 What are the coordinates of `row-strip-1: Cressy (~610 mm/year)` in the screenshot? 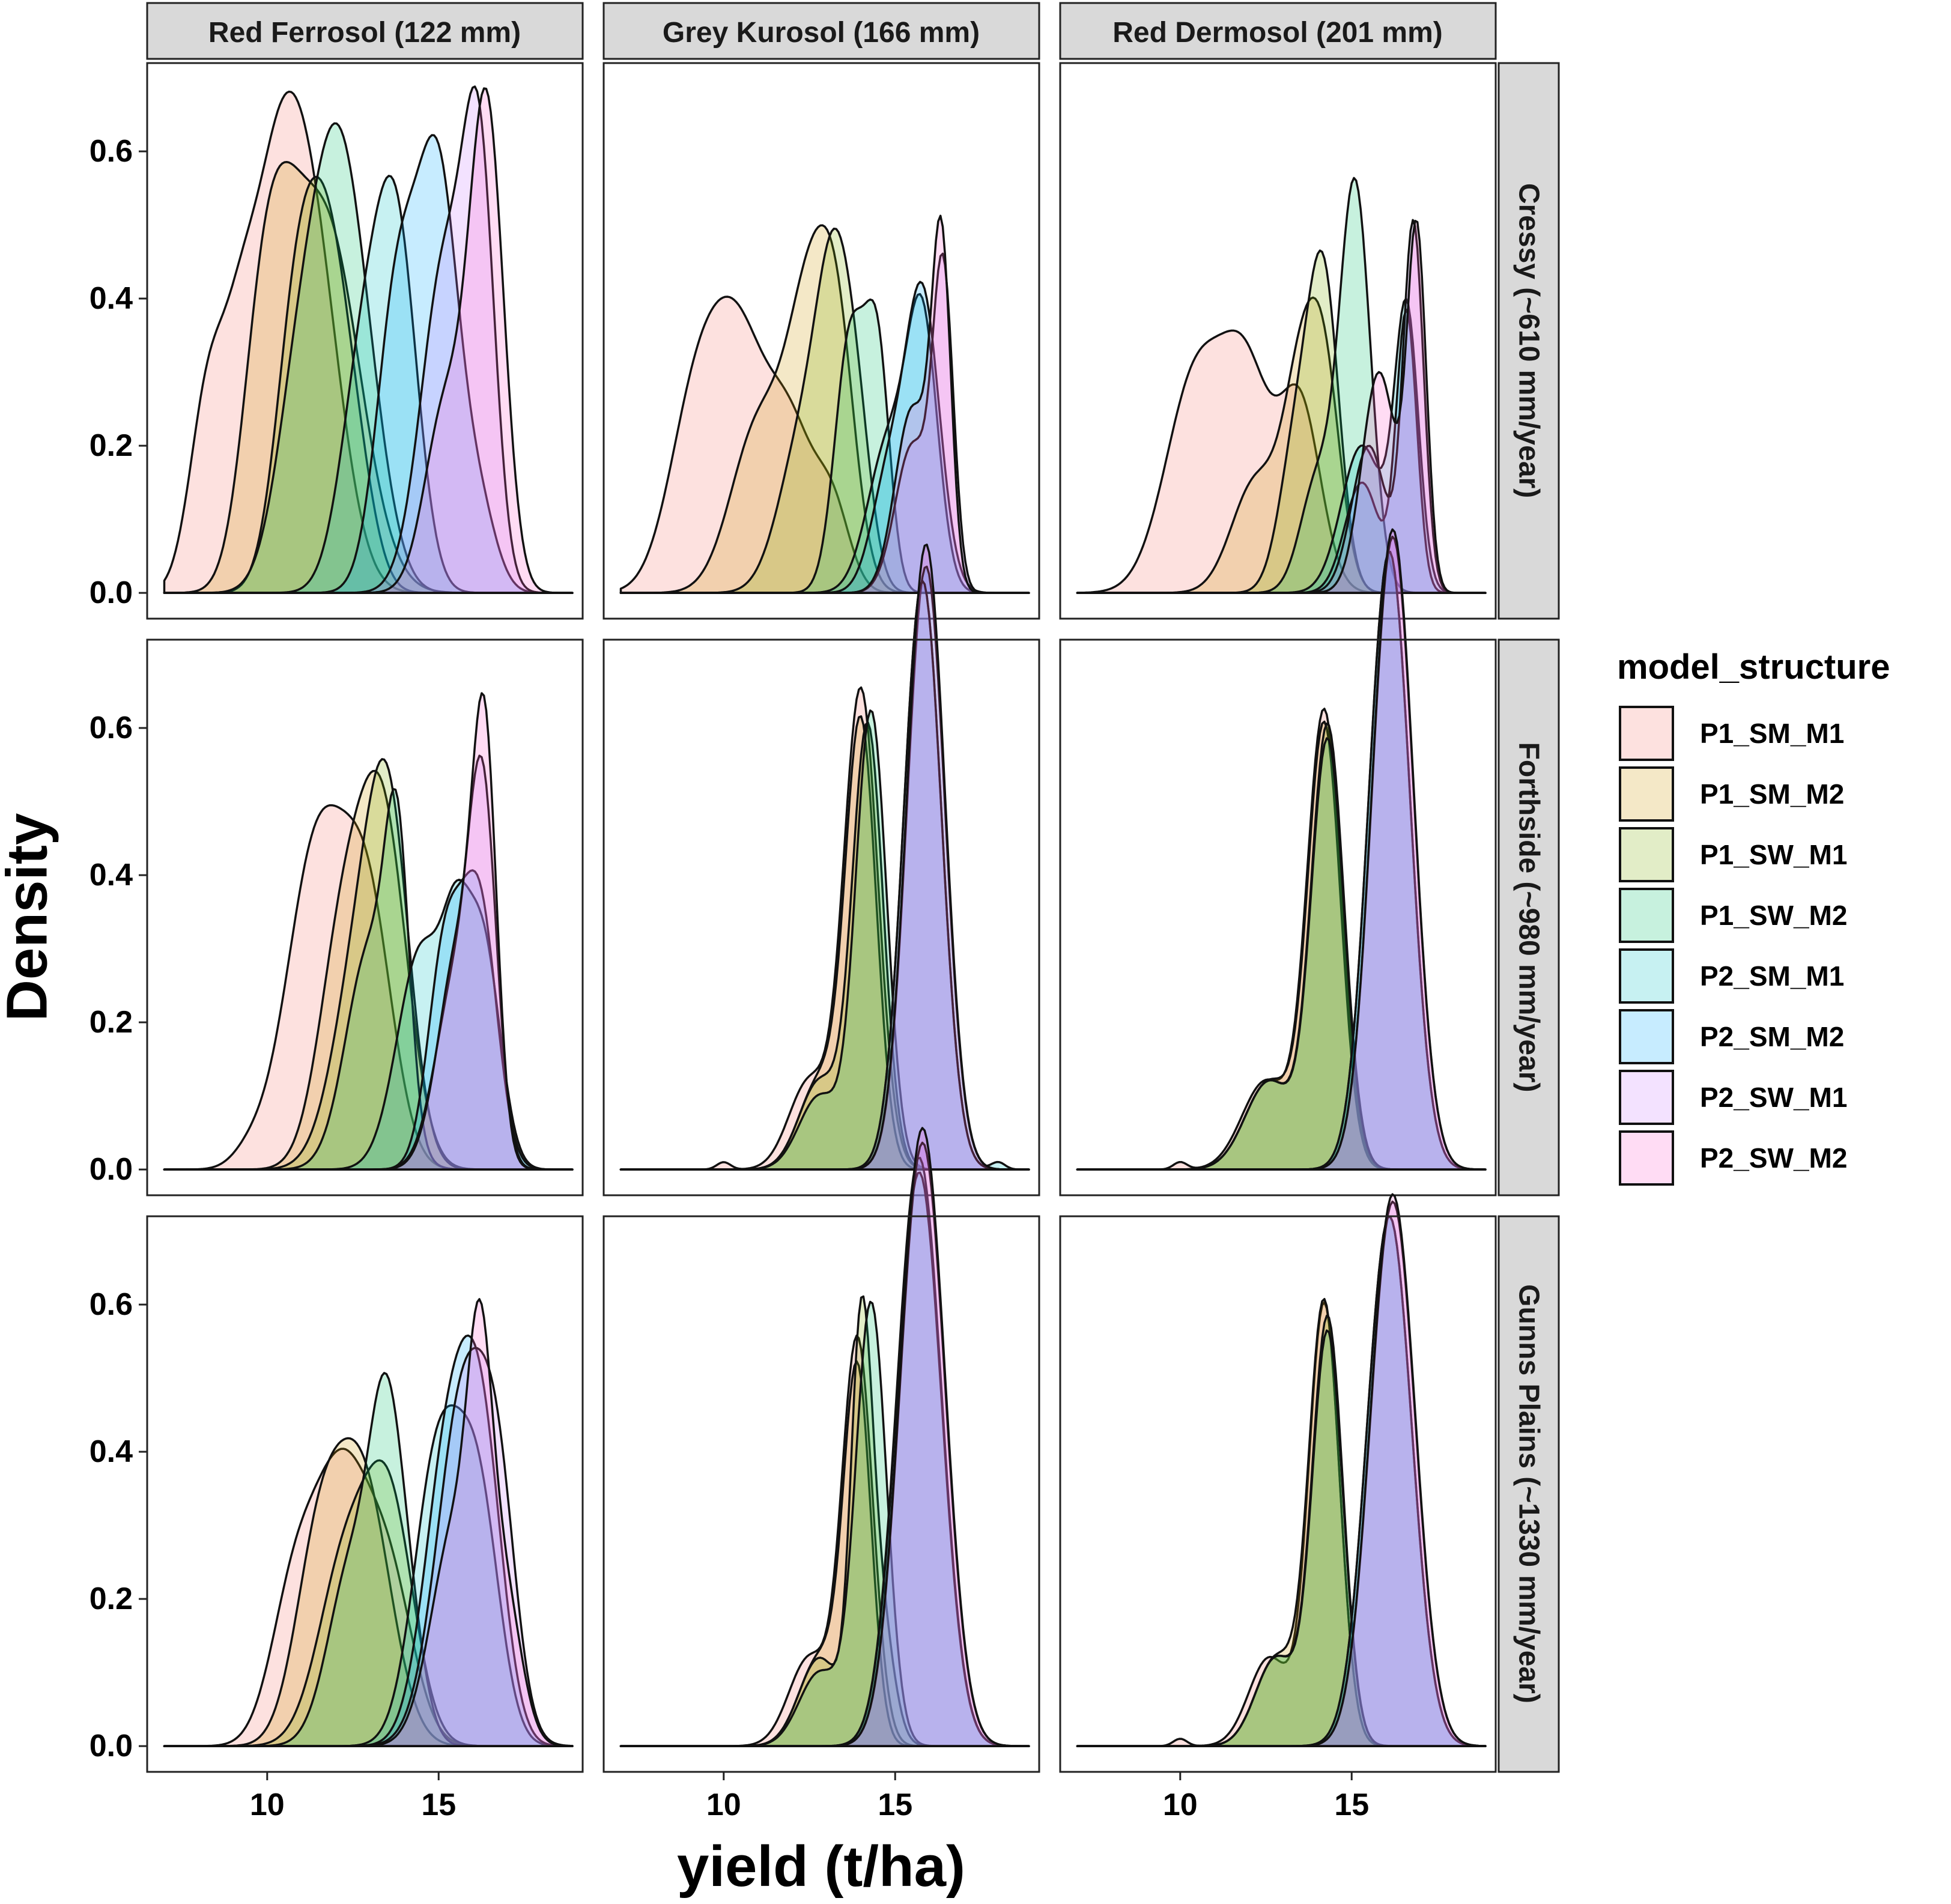 It's located at (1528, 341).